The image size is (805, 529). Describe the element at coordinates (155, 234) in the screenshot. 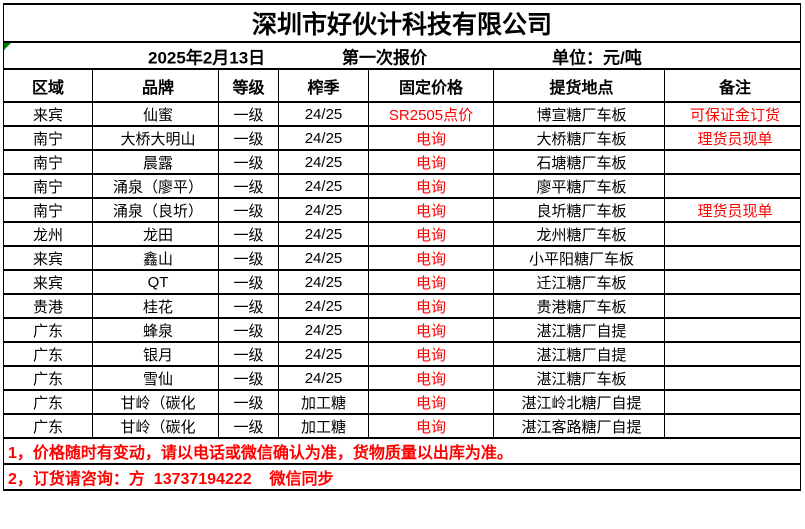

I see `cell-brand: 龙田` at that location.